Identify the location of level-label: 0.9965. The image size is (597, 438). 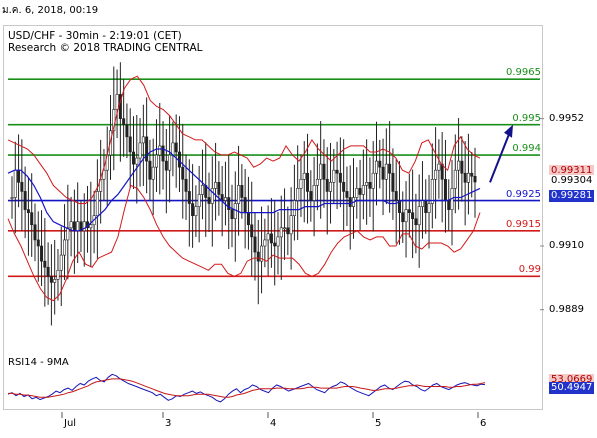
(523, 73).